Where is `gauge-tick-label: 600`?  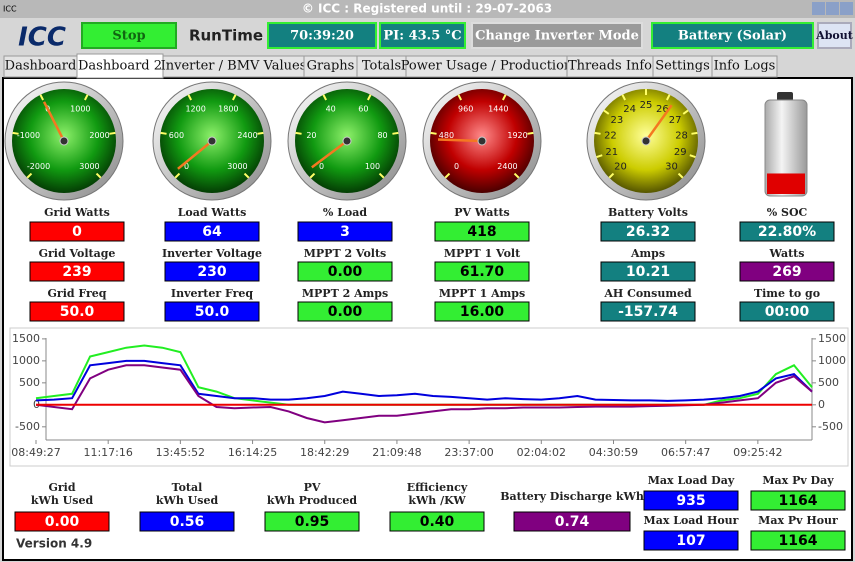
gauge-tick-label: 600 is located at coordinates (176, 135).